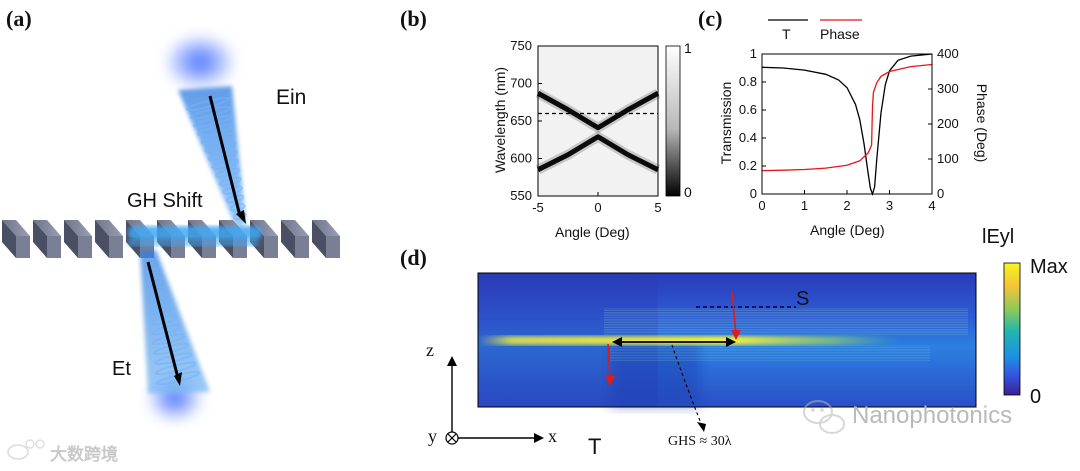 The height and width of the screenshot is (471, 1080). I want to click on panel-c-letter: (c), so click(710, 18).